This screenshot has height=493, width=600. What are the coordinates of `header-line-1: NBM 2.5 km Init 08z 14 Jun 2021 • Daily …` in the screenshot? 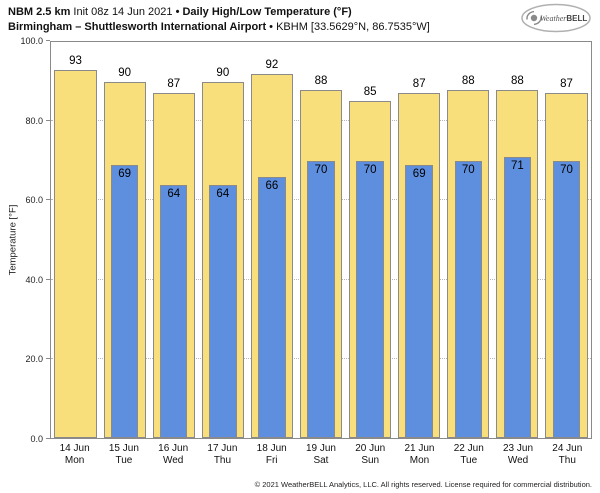 It's located at (300, 12).